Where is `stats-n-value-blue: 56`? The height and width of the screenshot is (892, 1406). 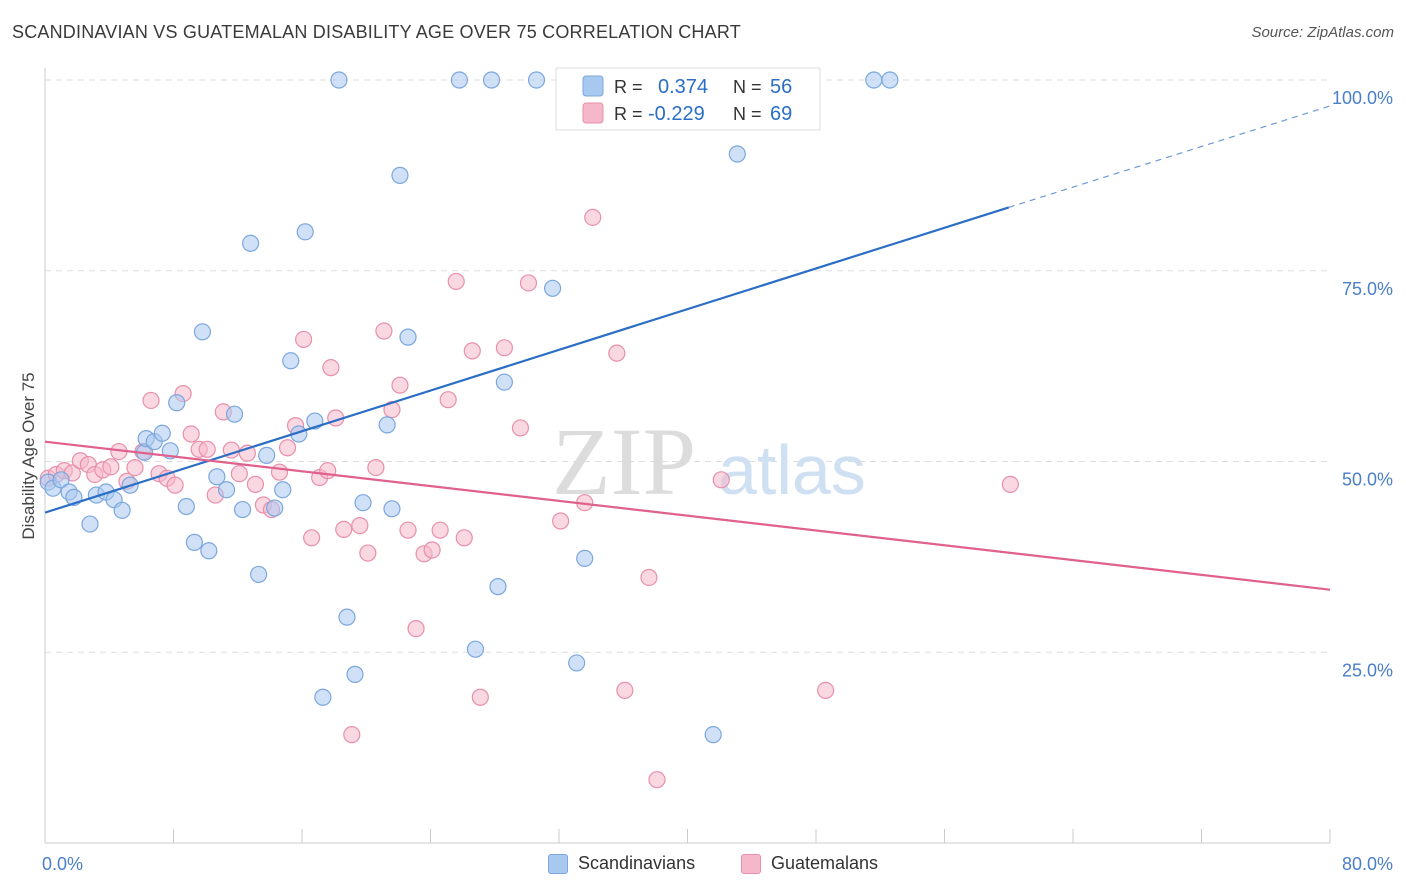 stats-n-value-blue: 56 is located at coordinates (781, 87).